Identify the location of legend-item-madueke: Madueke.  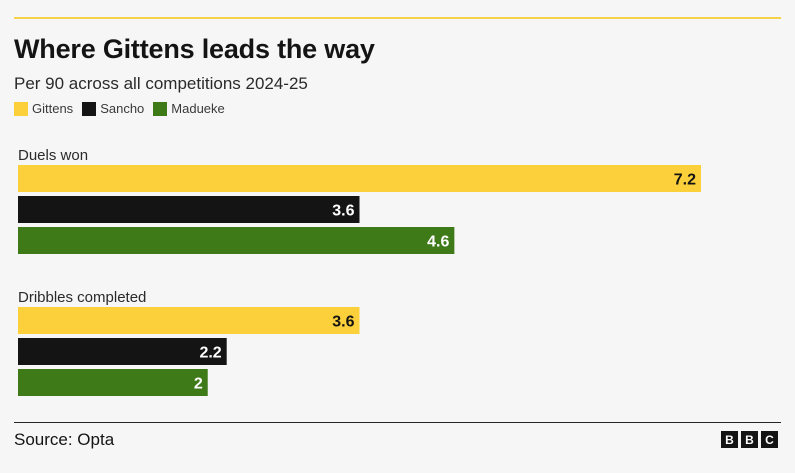
(189, 108).